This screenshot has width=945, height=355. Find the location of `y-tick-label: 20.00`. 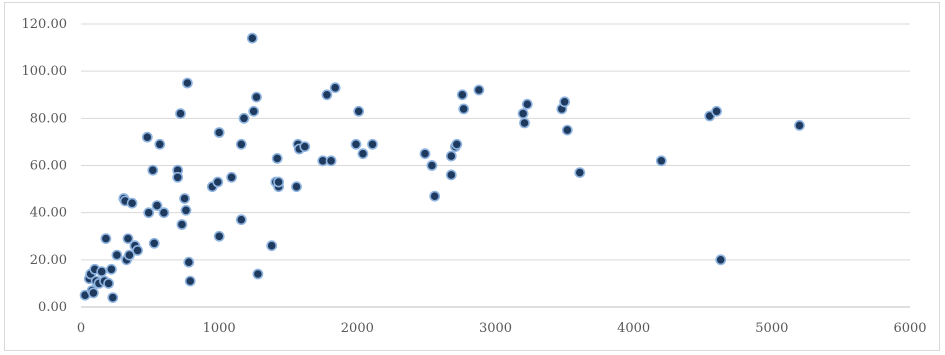

y-tick-label: 20.00 is located at coordinates (48, 260).